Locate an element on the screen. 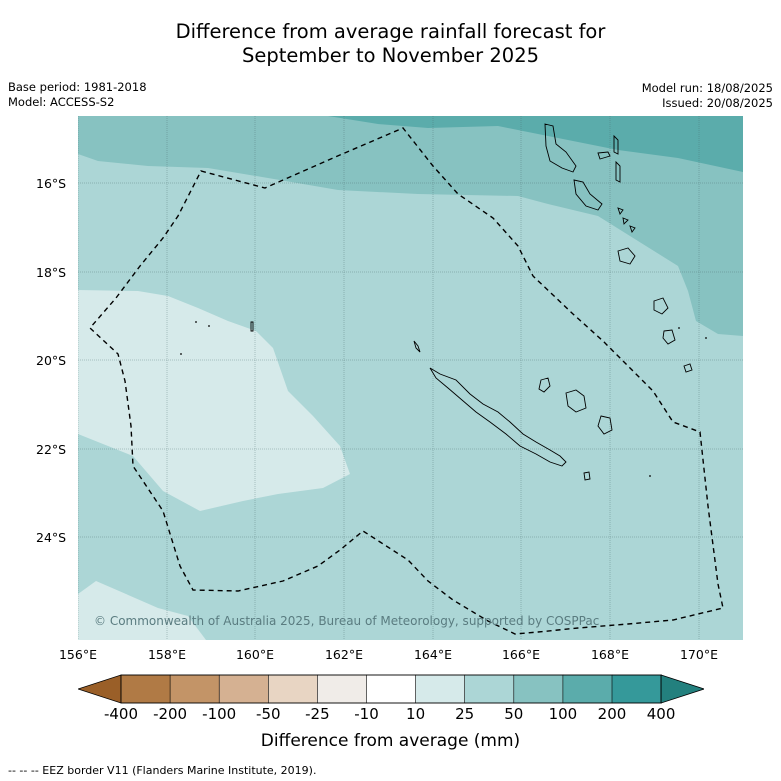  lat-label-24s: 24°S is located at coordinates (51, 537).